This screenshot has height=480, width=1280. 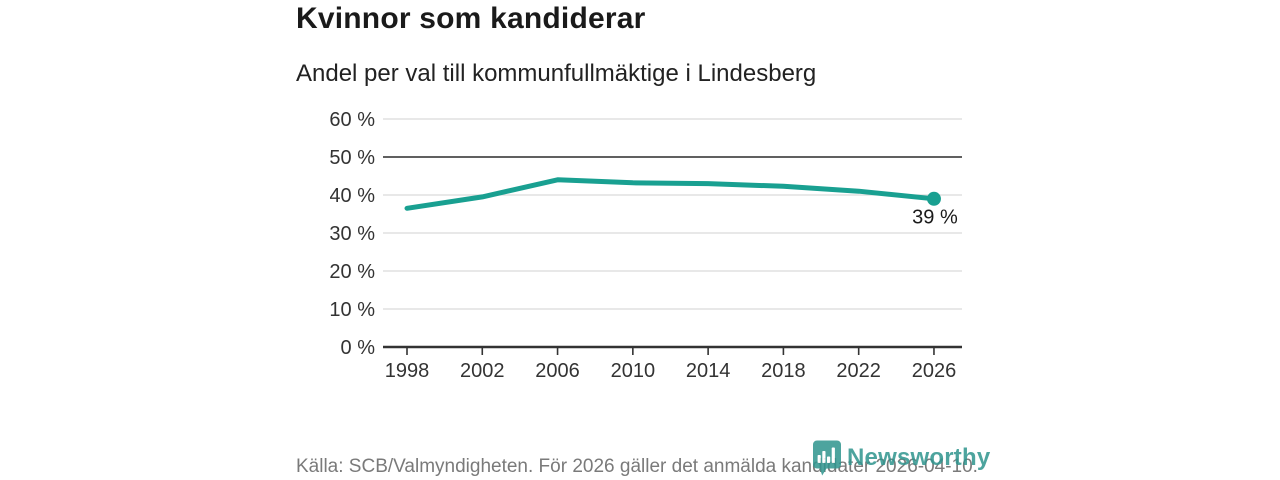 I want to click on y-axis-tick-label: 50 %, so click(x=352, y=158).